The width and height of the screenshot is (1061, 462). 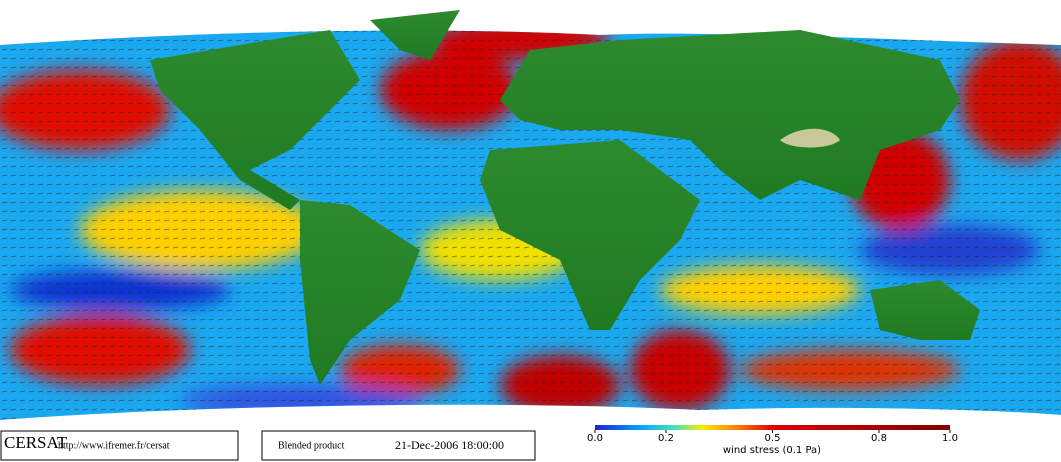 What do you see at coordinates (449, 445) in the screenshot?
I see `date: 21-Dec-2006 18:00:00` at bounding box center [449, 445].